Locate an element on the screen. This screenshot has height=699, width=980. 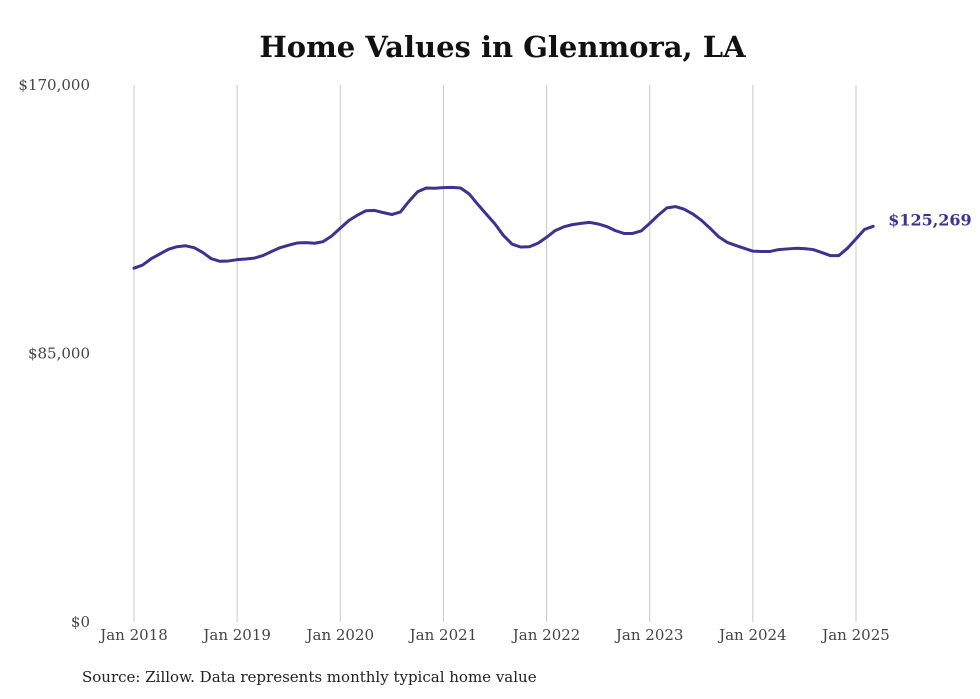
x-tick-label: Jan 2021 is located at coordinates (443, 635).